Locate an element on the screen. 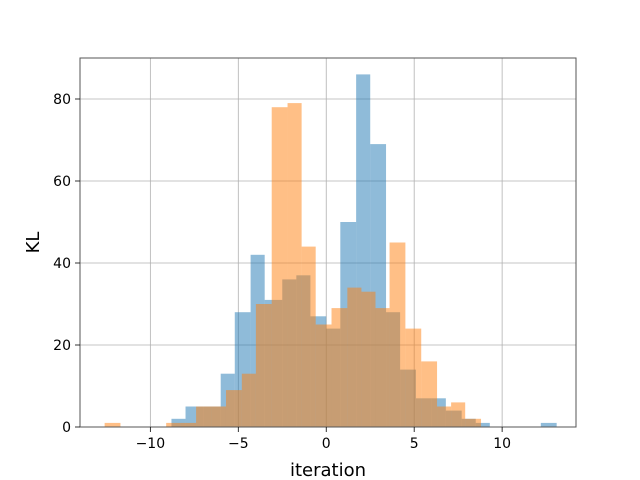 The height and width of the screenshot is (480, 640). x-axis-label: iteration is located at coordinates (328, 470).